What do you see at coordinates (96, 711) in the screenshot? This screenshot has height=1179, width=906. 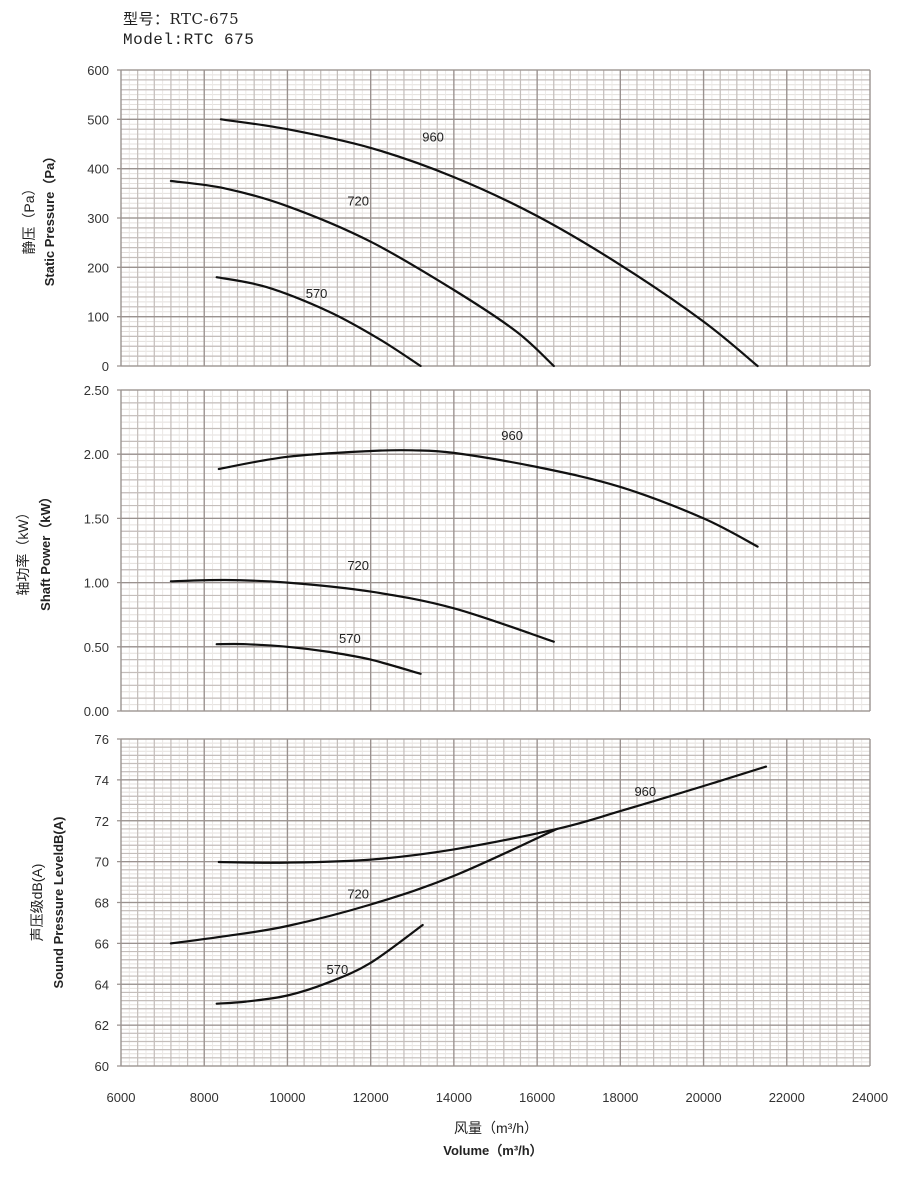 I see `y-tick-label: 0.00` at bounding box center [96, 711].